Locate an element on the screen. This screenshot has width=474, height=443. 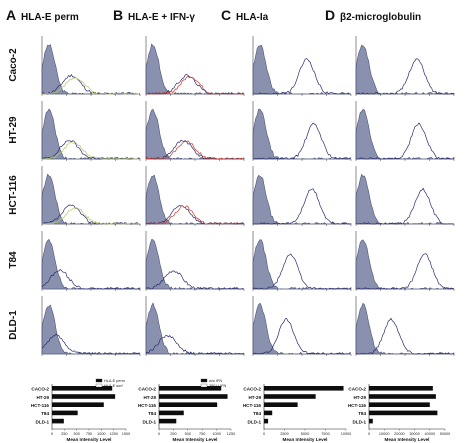
panel-title: HLA-E perm is located at coordinates (50, 17).